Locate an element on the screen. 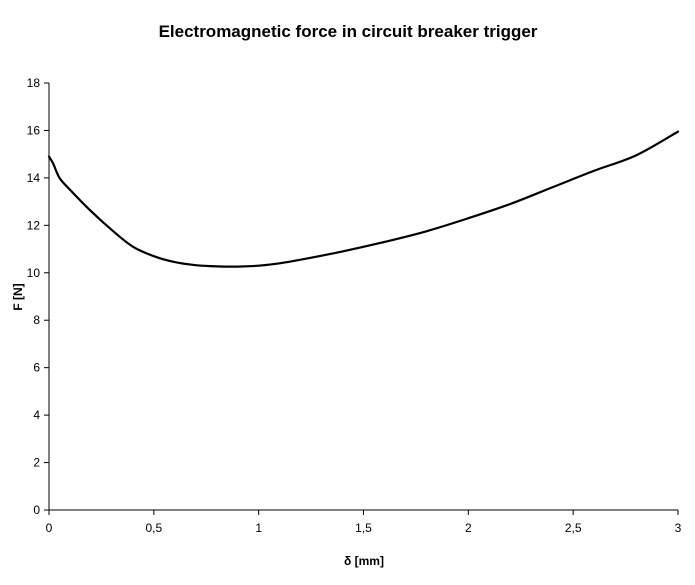 Image resolution: width=695 pixels, height=585 pixels. x-axis-label: δ [mm] is located at coordinates (364, 561).